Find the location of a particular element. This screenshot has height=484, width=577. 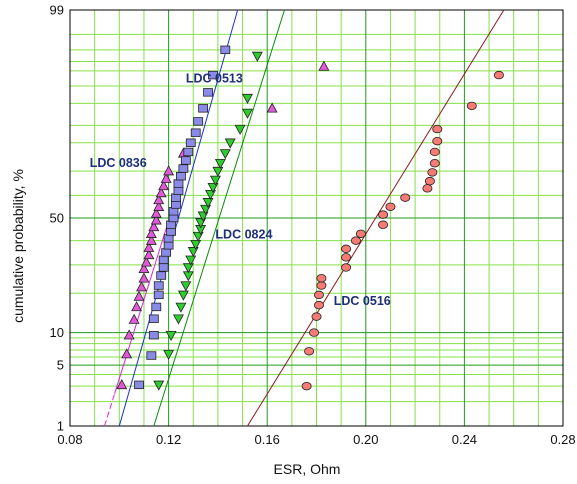

x-tick-label: 0.16 is located at coordinates (267, 439).